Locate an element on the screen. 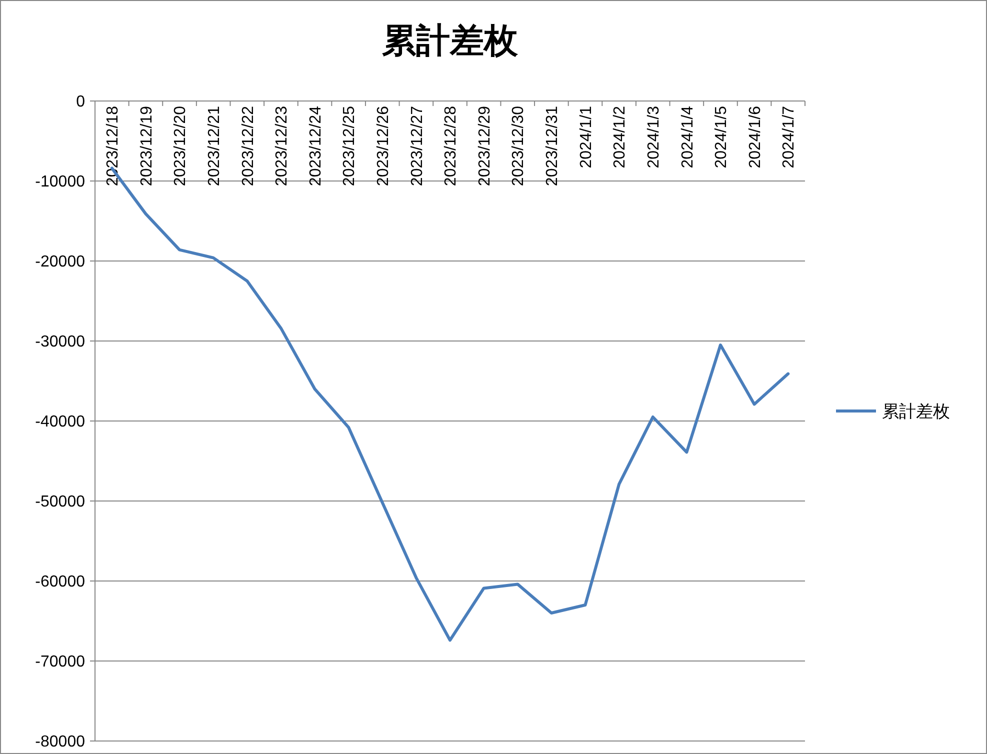  y-tick-label: 0 is located at coordinates (81, 102).